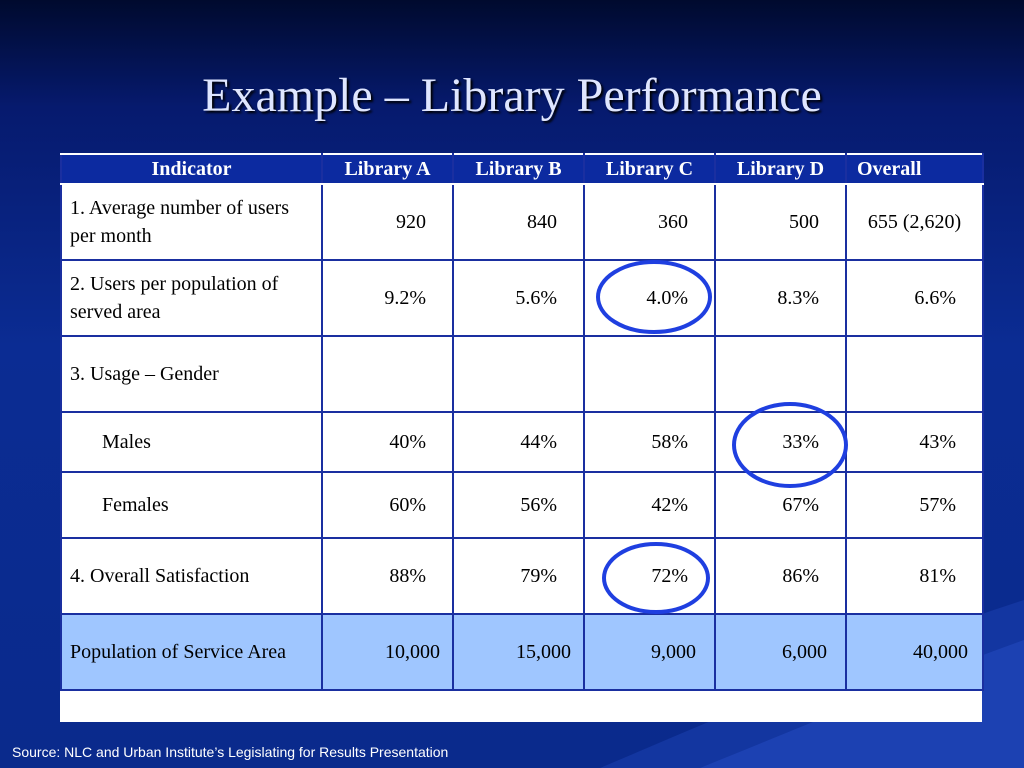 The image size is (1024, 768). What do you see at coordinates (387, 374) in the screenshot?
I see `cell-library-a` at bounding box center [387, 374].